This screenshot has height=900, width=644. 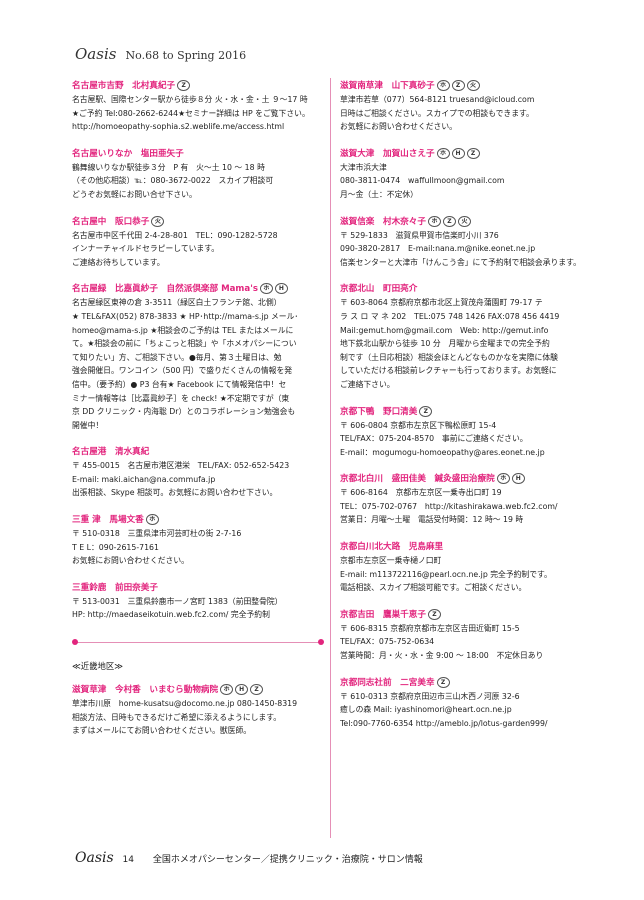 I want to click on listing-detail-line: どうぞお気軽にお問い合せ下さい。, so click(x=134, y=194).